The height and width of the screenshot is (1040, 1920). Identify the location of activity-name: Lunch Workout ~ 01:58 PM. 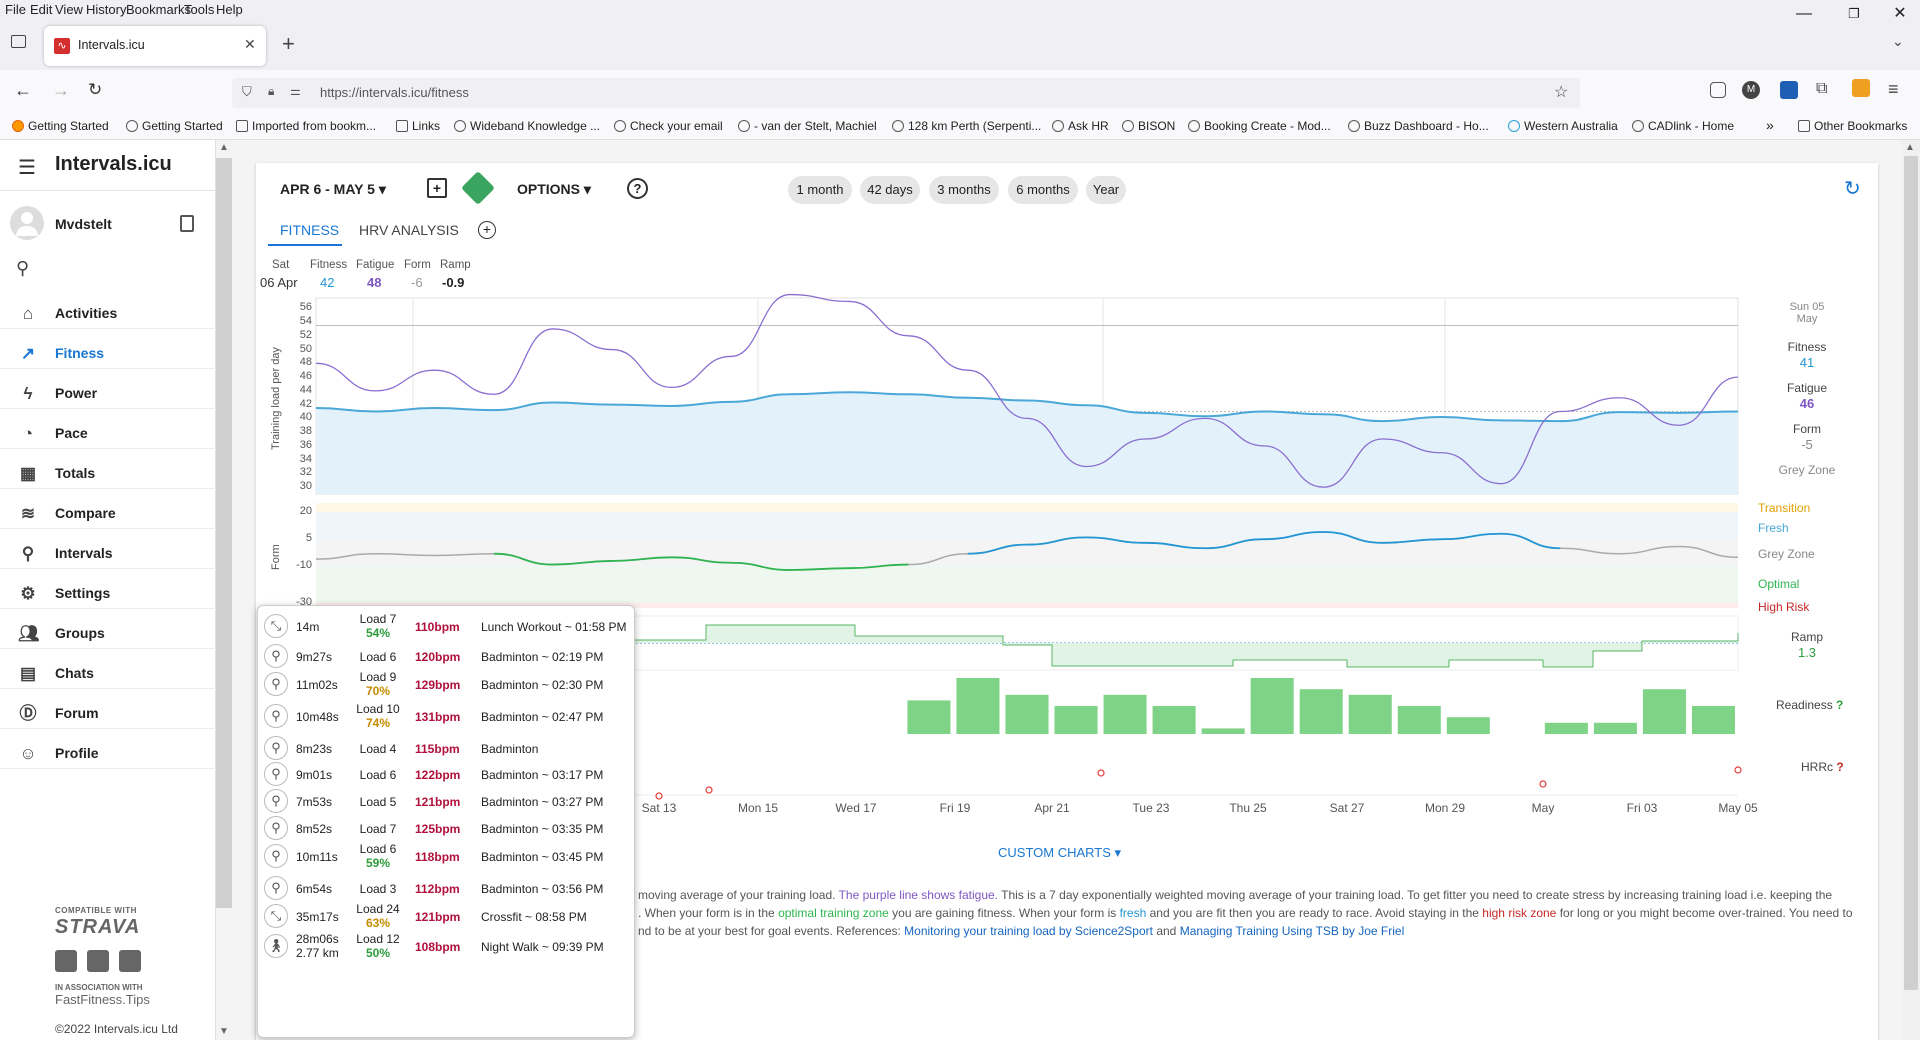
(554, 627).